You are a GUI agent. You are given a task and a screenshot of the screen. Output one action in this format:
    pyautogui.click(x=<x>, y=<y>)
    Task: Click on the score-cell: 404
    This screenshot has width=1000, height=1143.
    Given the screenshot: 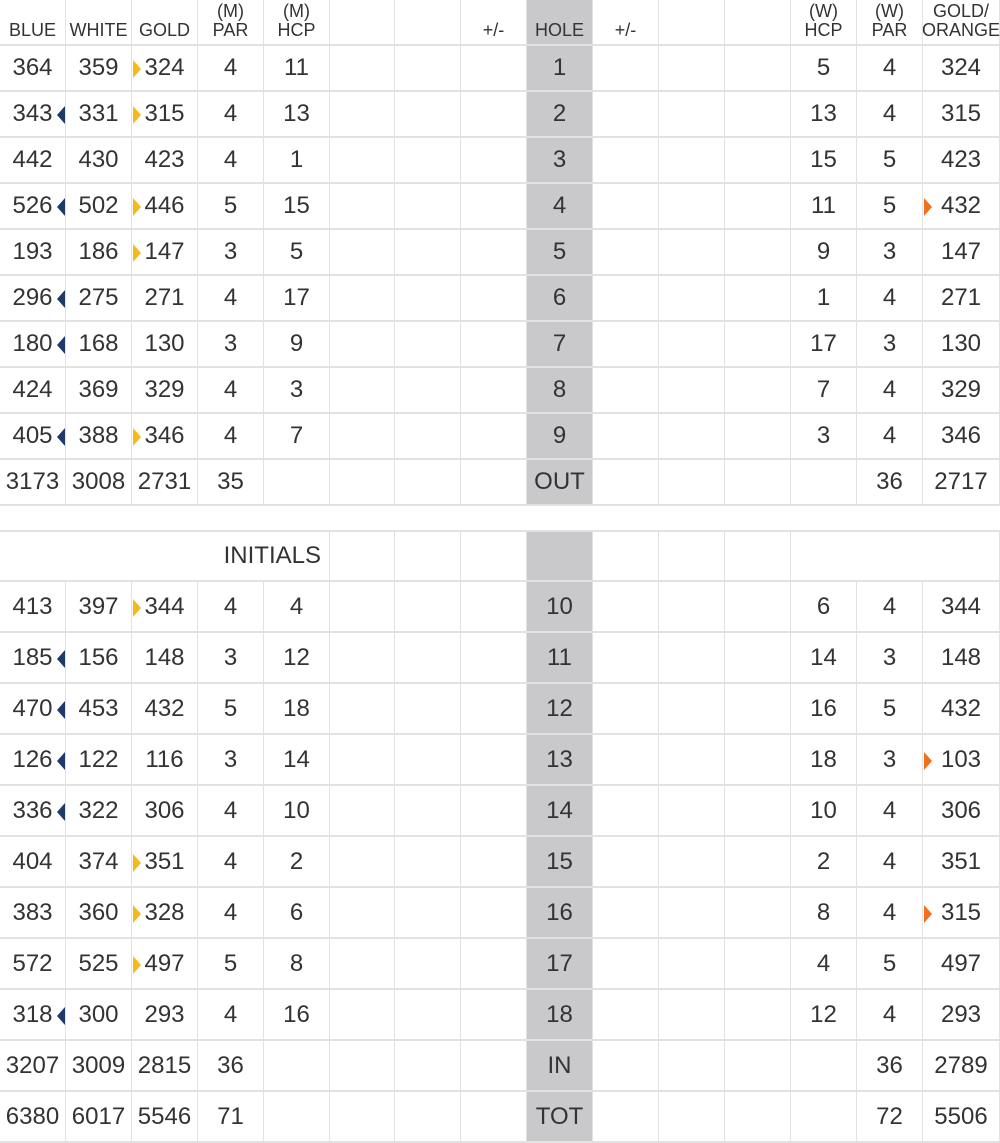 What is the action you would take?
    pyautogui.click(x=33, y=862)
    